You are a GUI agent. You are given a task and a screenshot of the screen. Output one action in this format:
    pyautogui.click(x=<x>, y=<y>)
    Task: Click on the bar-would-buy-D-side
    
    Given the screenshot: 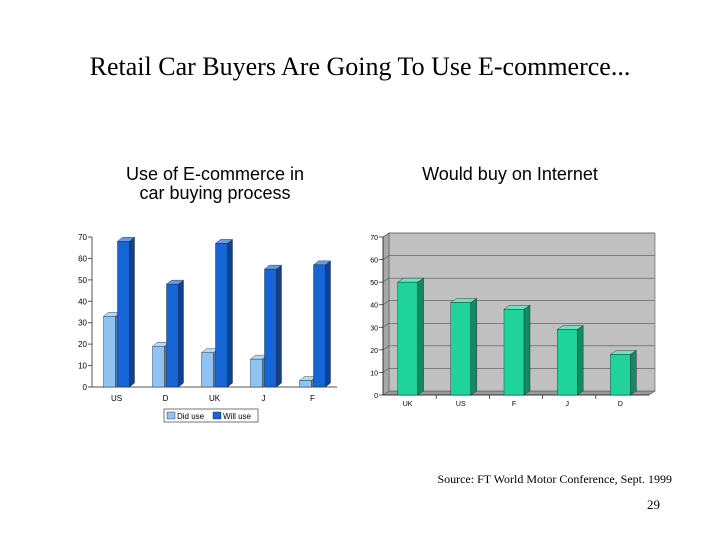 What is the action you would take?
    pyautogui.click(x=633, y=372)
    